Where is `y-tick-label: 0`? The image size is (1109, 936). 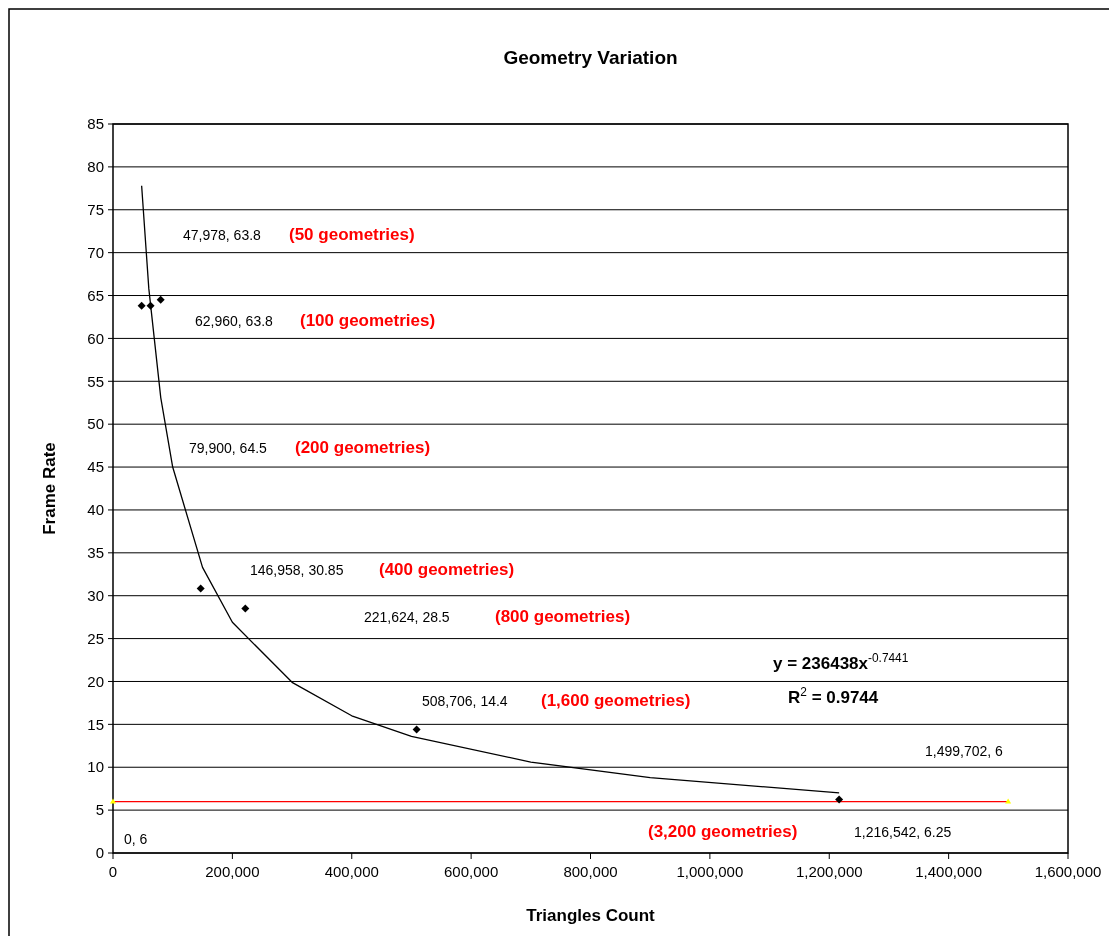
y-tick-label: 0 is located at coordinates (99, 853).